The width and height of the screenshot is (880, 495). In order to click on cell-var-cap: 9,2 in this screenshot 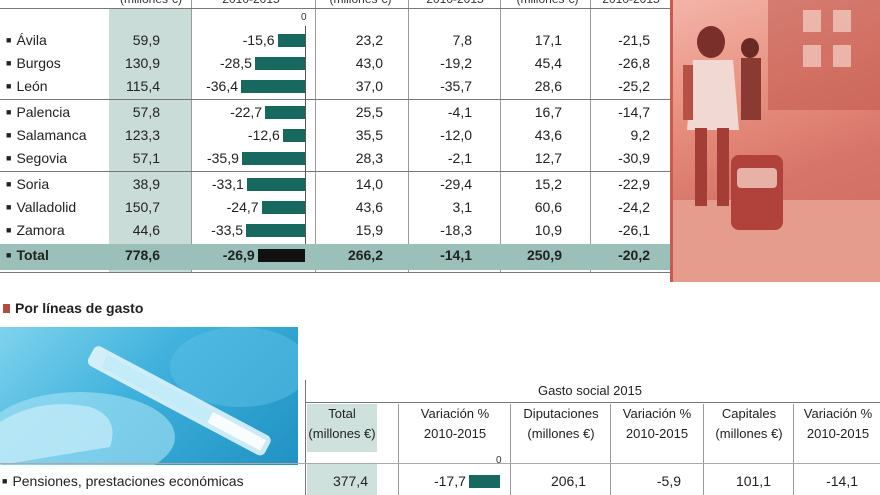, I will do `click(640, 135)`.